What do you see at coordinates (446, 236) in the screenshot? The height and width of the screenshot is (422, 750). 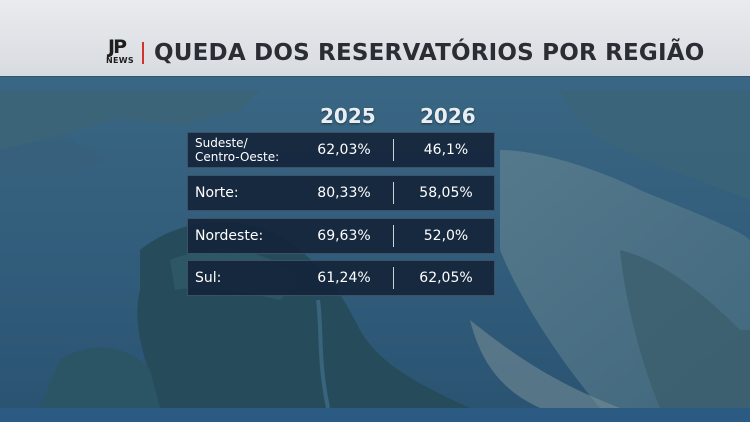 I see `row-value-2026: 52,0%` at bounding box center [446, 236].